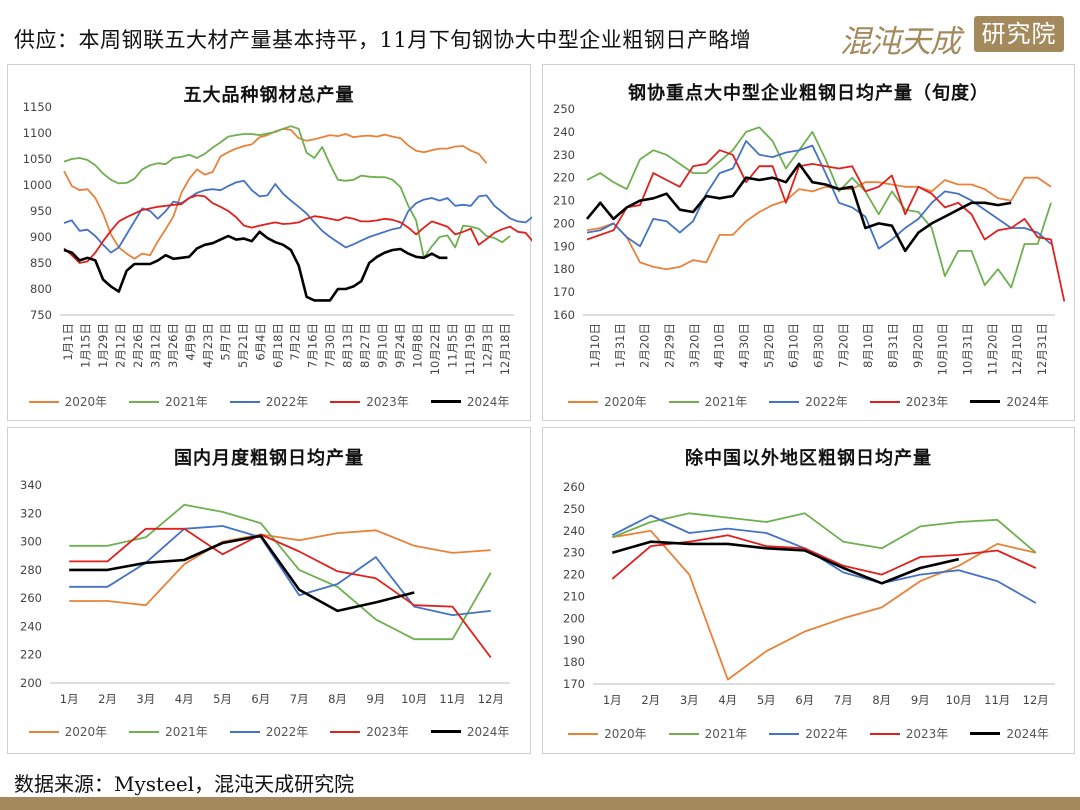 Image resolution: width=1080 pixels, height=810 pixels. I want to click on legend-item: 2022年, so click(808, 733).